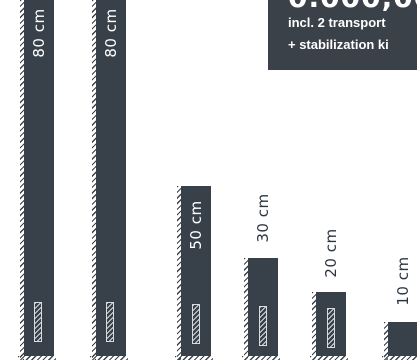 Image resolution: width=417 pixels, height=360 pixels. What do you see at coordinates (337, 22) in the screenshot?
I see `price-note-transport: incl. 2 transport` at bounding box center [337, 22].